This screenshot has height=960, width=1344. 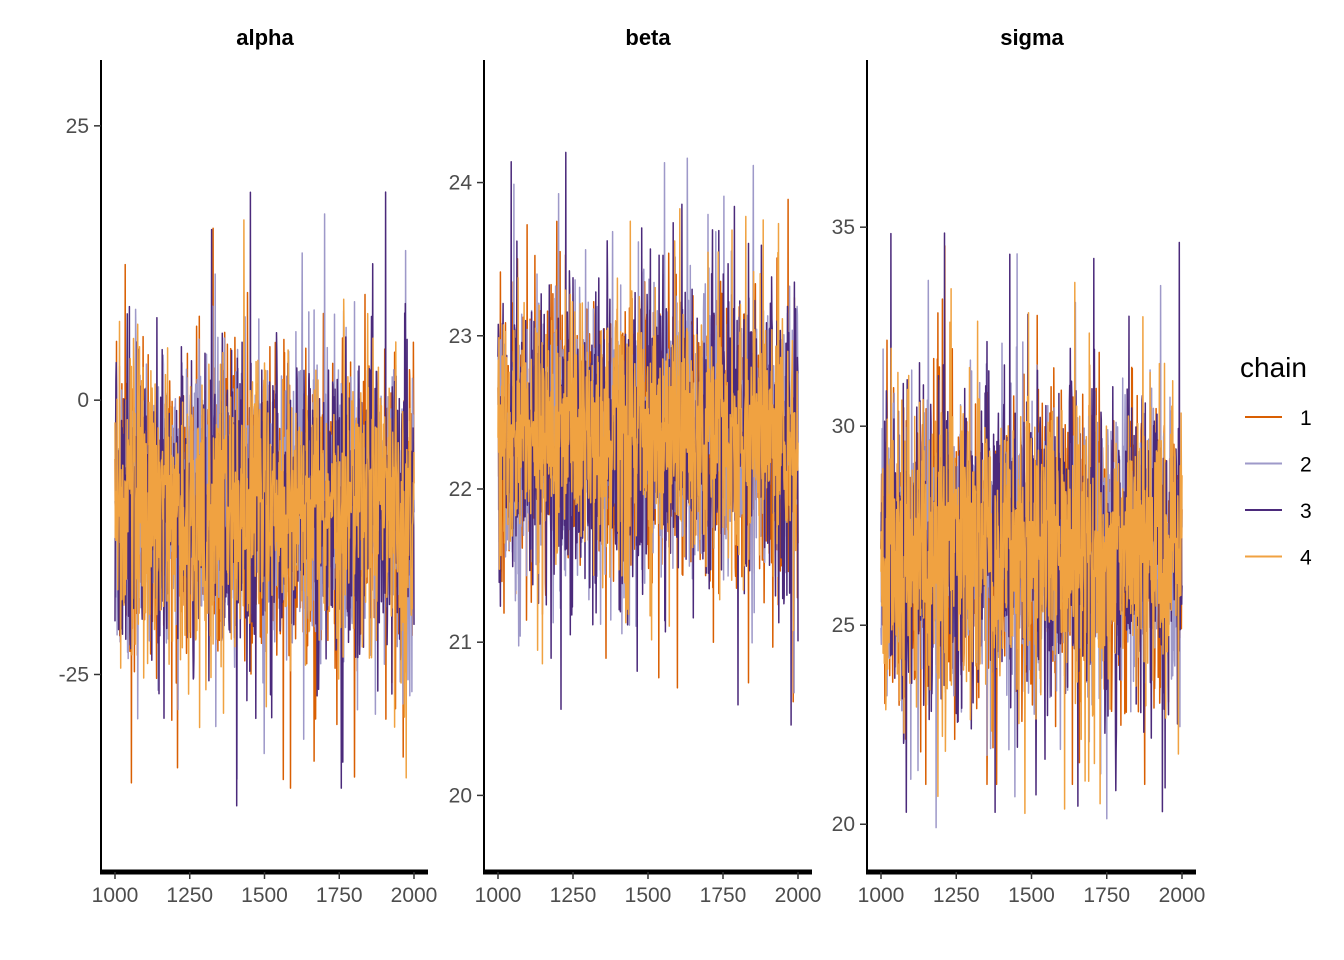 What do you see at coordinates (1306, 465) in the screenshot?
I see `legend-label: 2` at bounding box center [1306, 465].